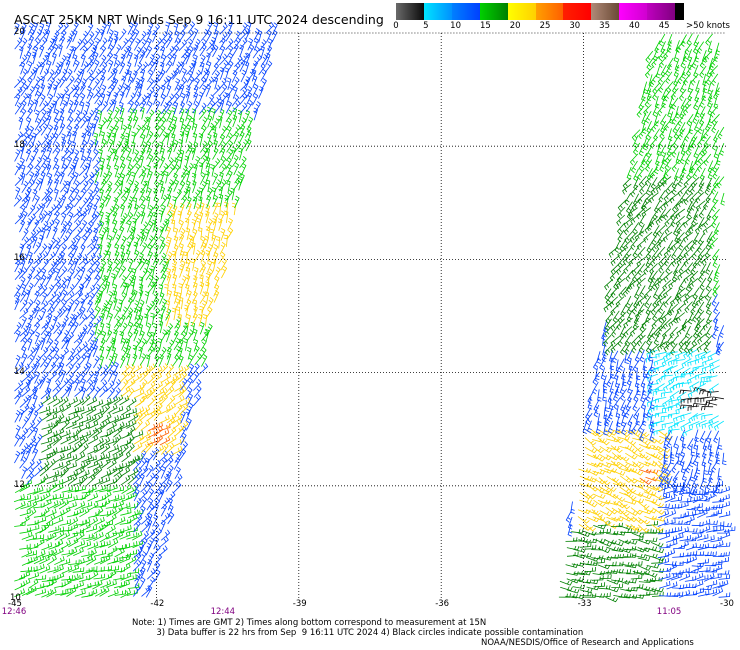 This screenshot has width=740, height=650. What do you see at coordinates (19, 258) in the screenshot?
I see `latitude-label: 16` at bounding box center [19, 258].